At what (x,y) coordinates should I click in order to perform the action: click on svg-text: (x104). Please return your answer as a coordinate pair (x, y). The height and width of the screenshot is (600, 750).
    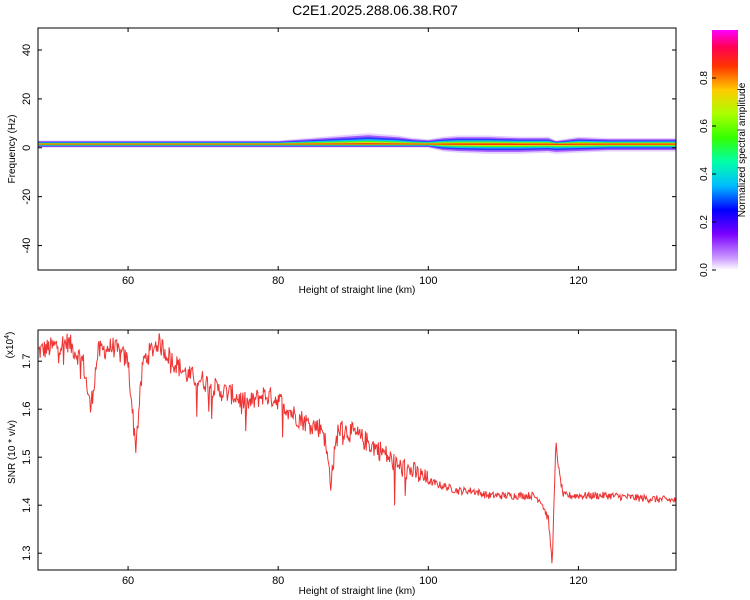
    Looking at the image, I should click on (10, 345).